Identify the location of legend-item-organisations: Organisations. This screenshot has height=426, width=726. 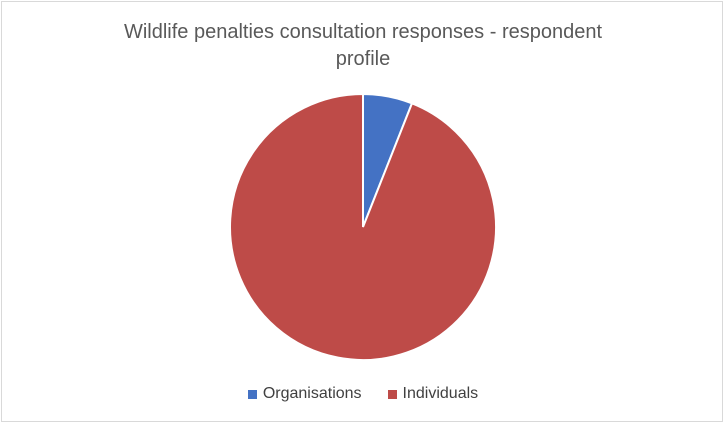
(304, 394).